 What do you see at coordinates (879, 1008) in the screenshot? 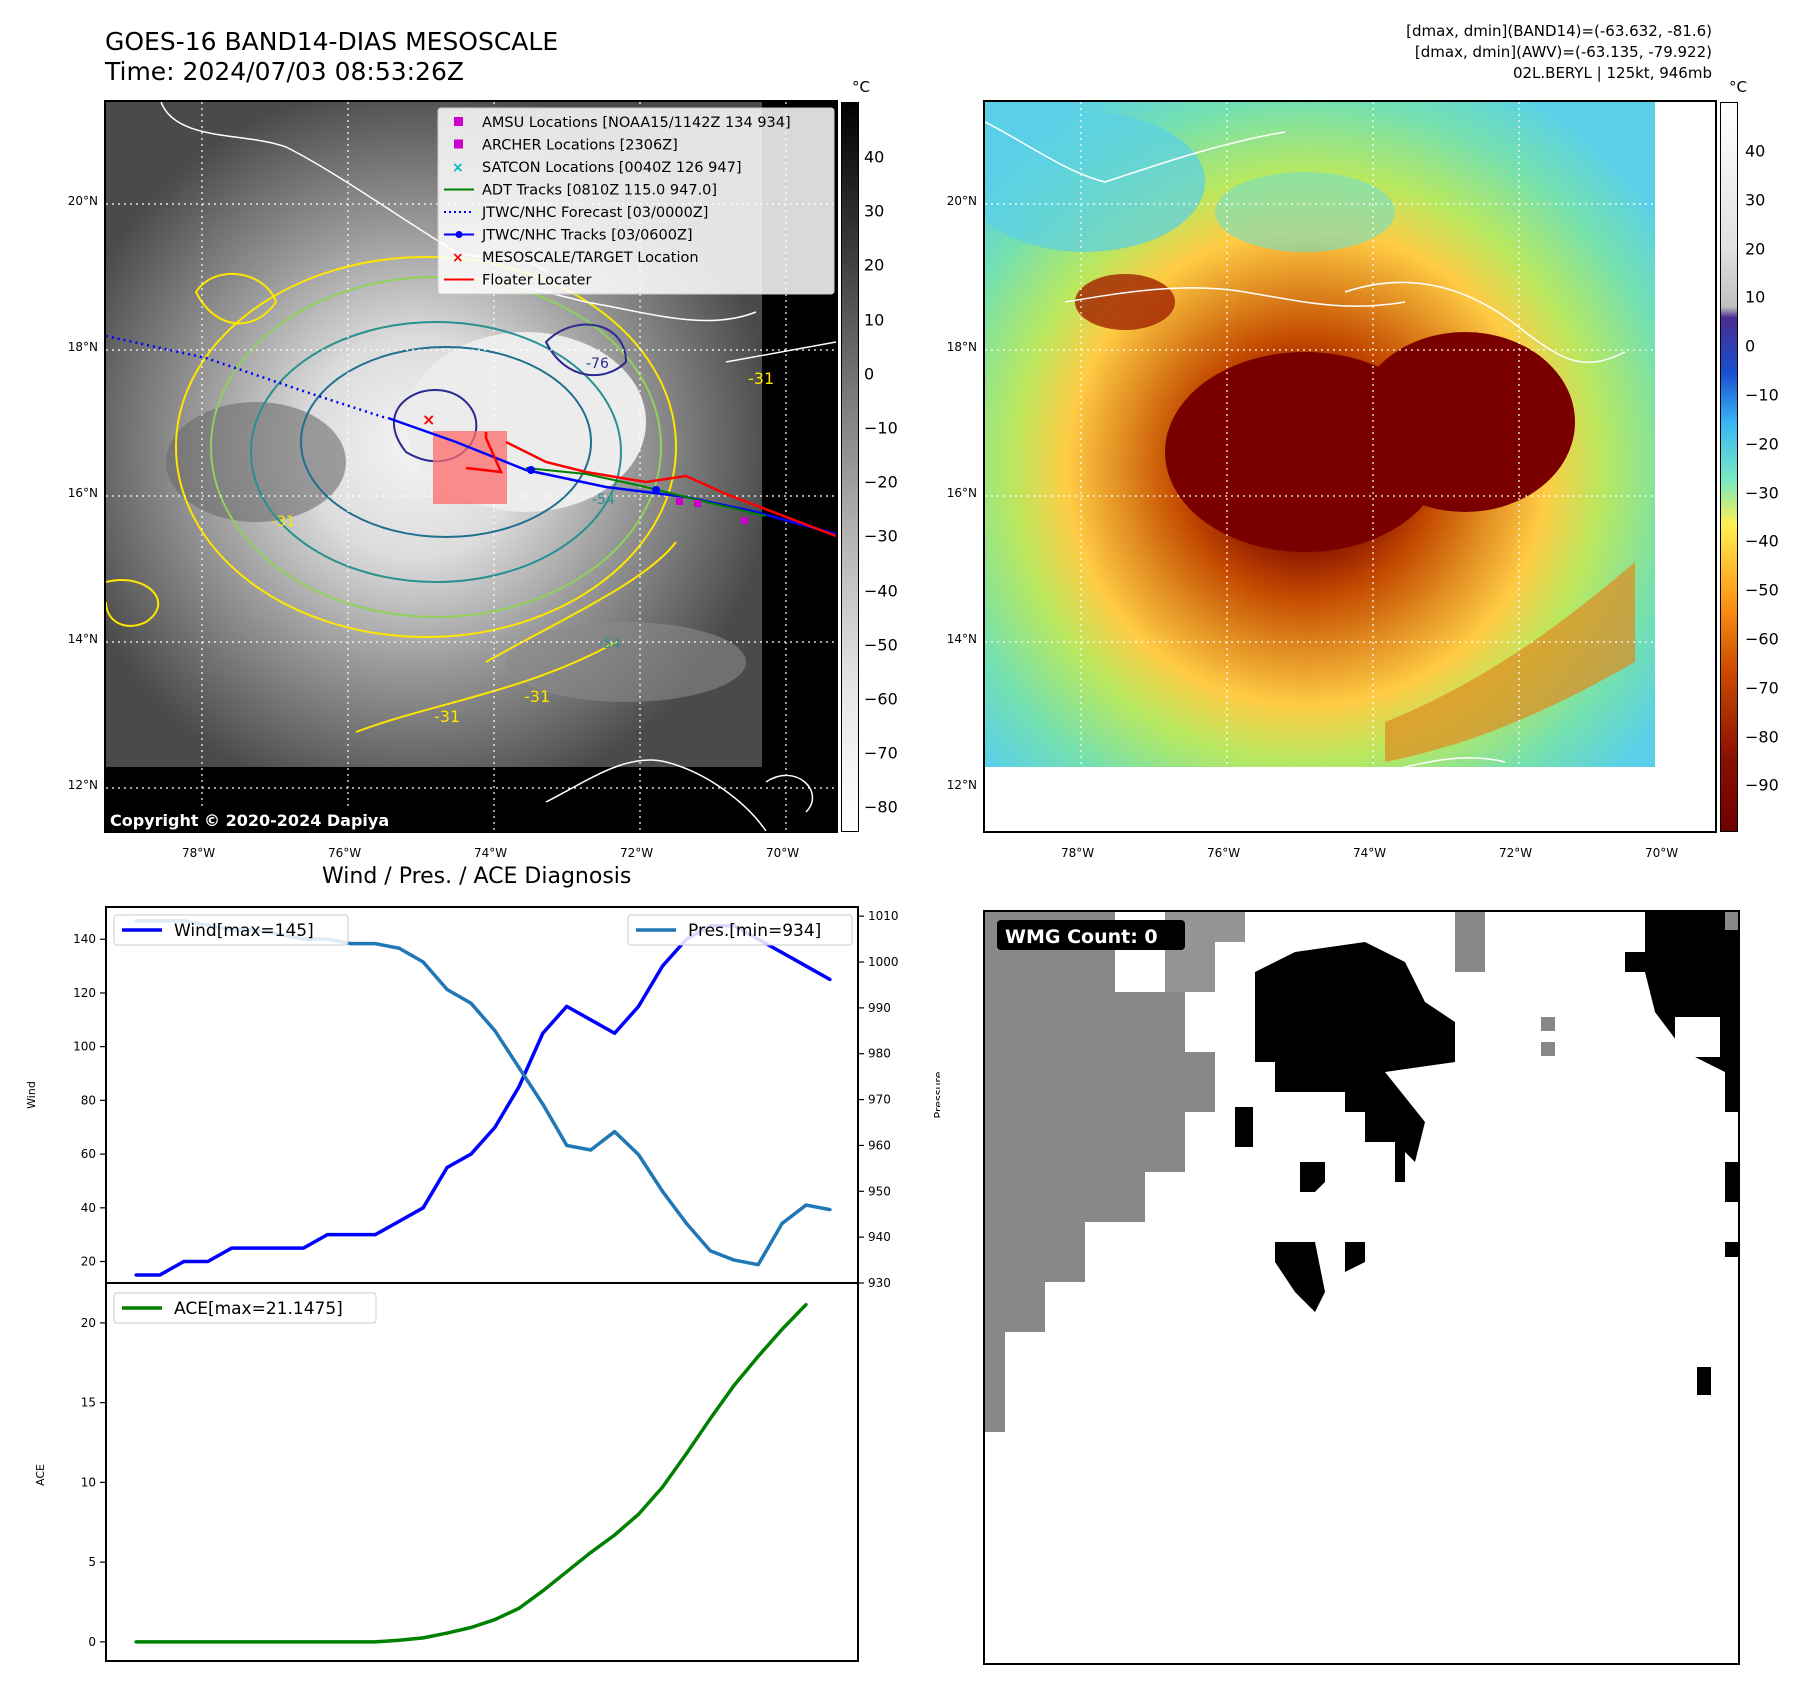
I see `pressure-tick-label: 990` at bounding box center [879, 1008].